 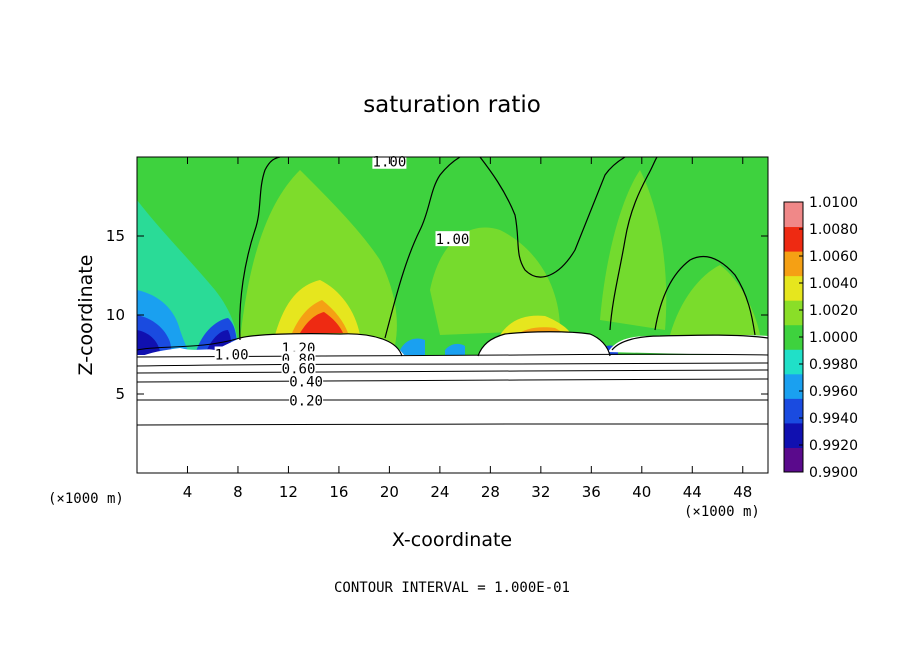 What do you see at coordinates (833, 473) in the screenshot?
I see `colorbar-tick-label: 0.9900` at bounding box center [833, 473].